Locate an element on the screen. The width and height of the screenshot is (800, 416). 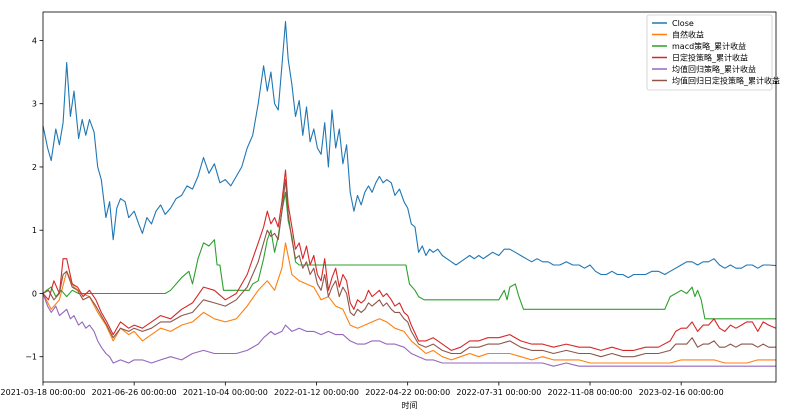
x-tick-label: 2022-01-12 00:00:00 is located at coordinates (316, 392).